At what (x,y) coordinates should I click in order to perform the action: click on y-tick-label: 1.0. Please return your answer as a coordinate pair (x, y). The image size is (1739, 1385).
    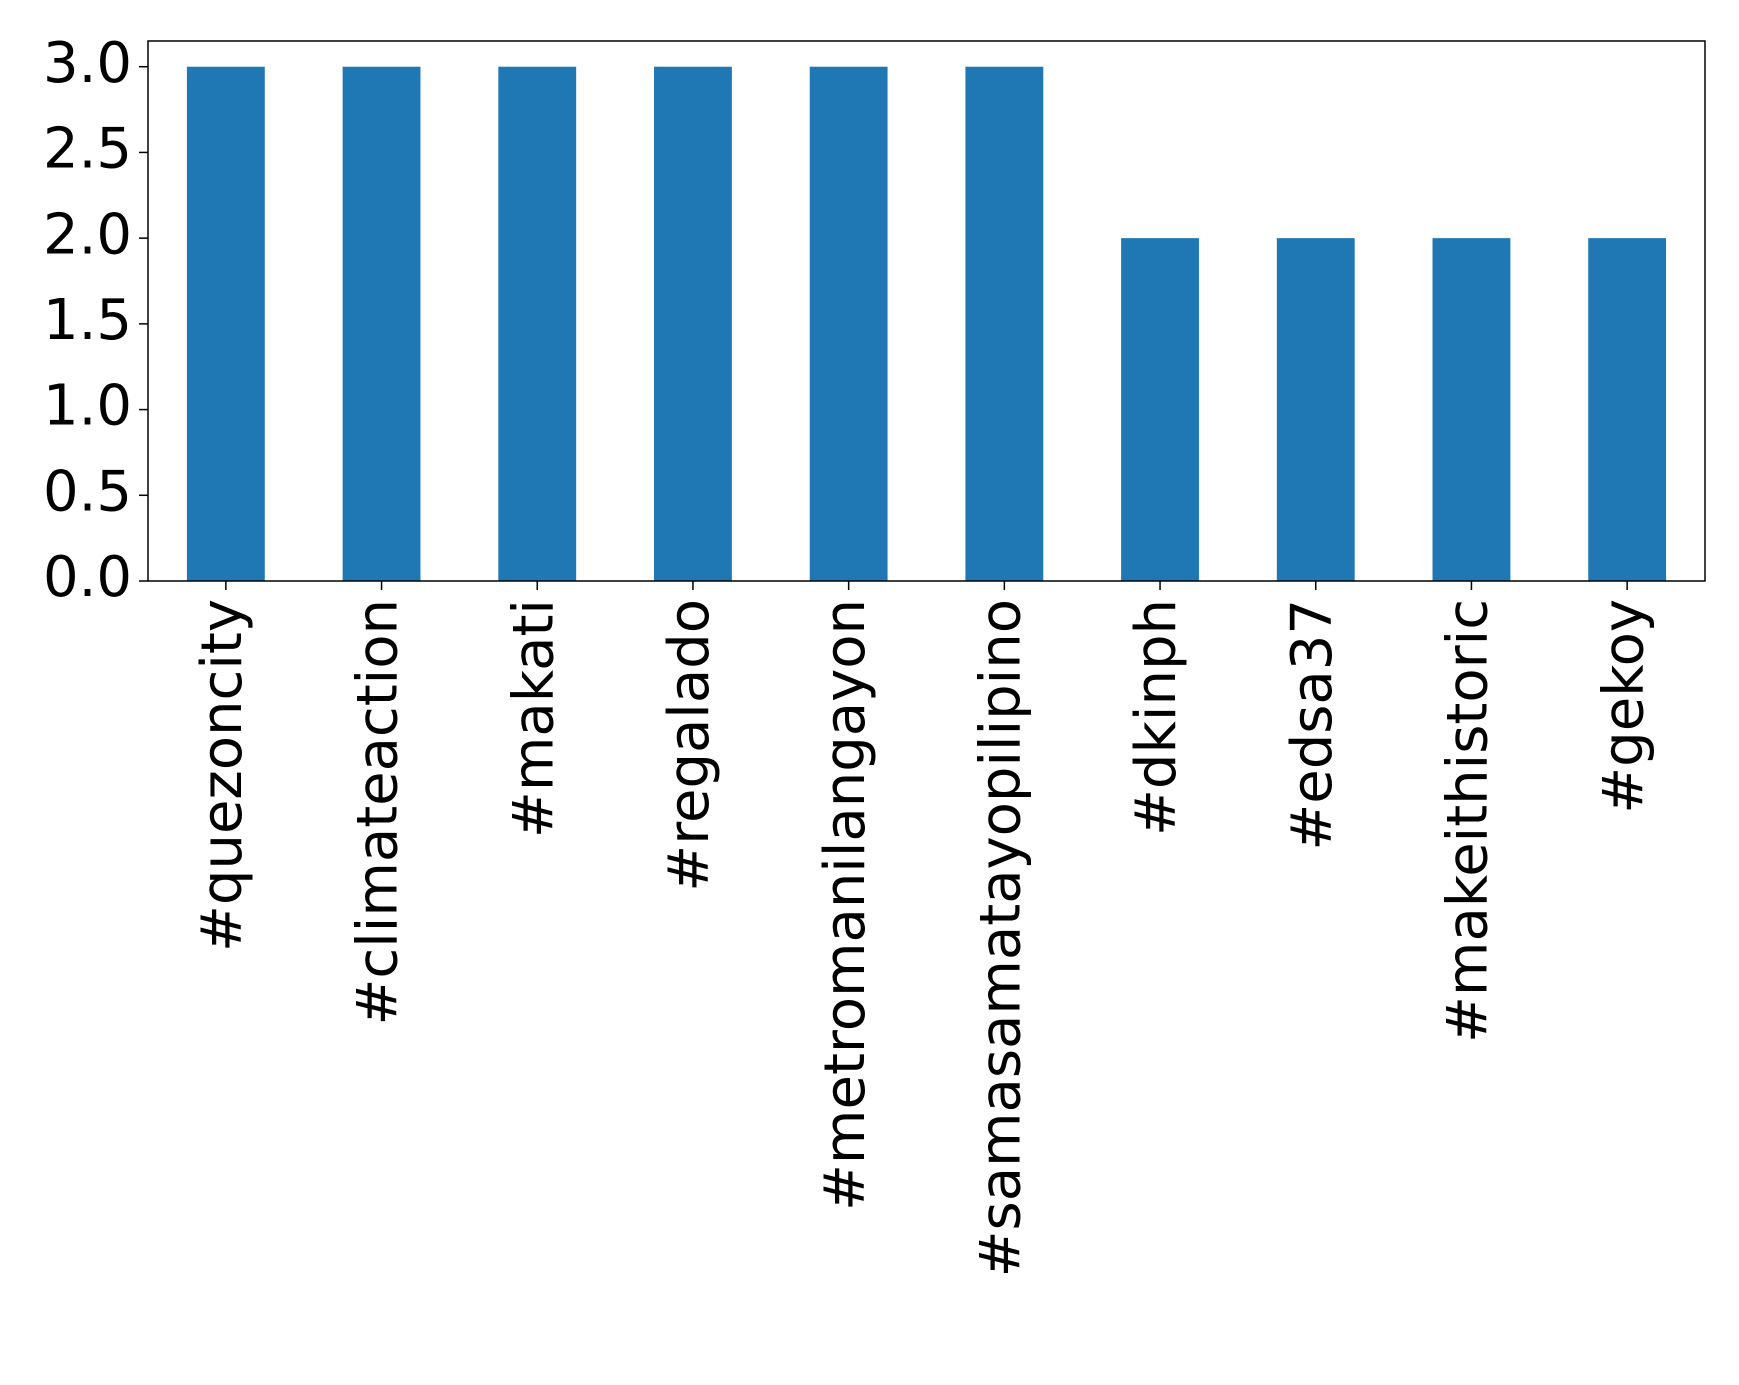
    Looking at the image, I should click on (87, 406).